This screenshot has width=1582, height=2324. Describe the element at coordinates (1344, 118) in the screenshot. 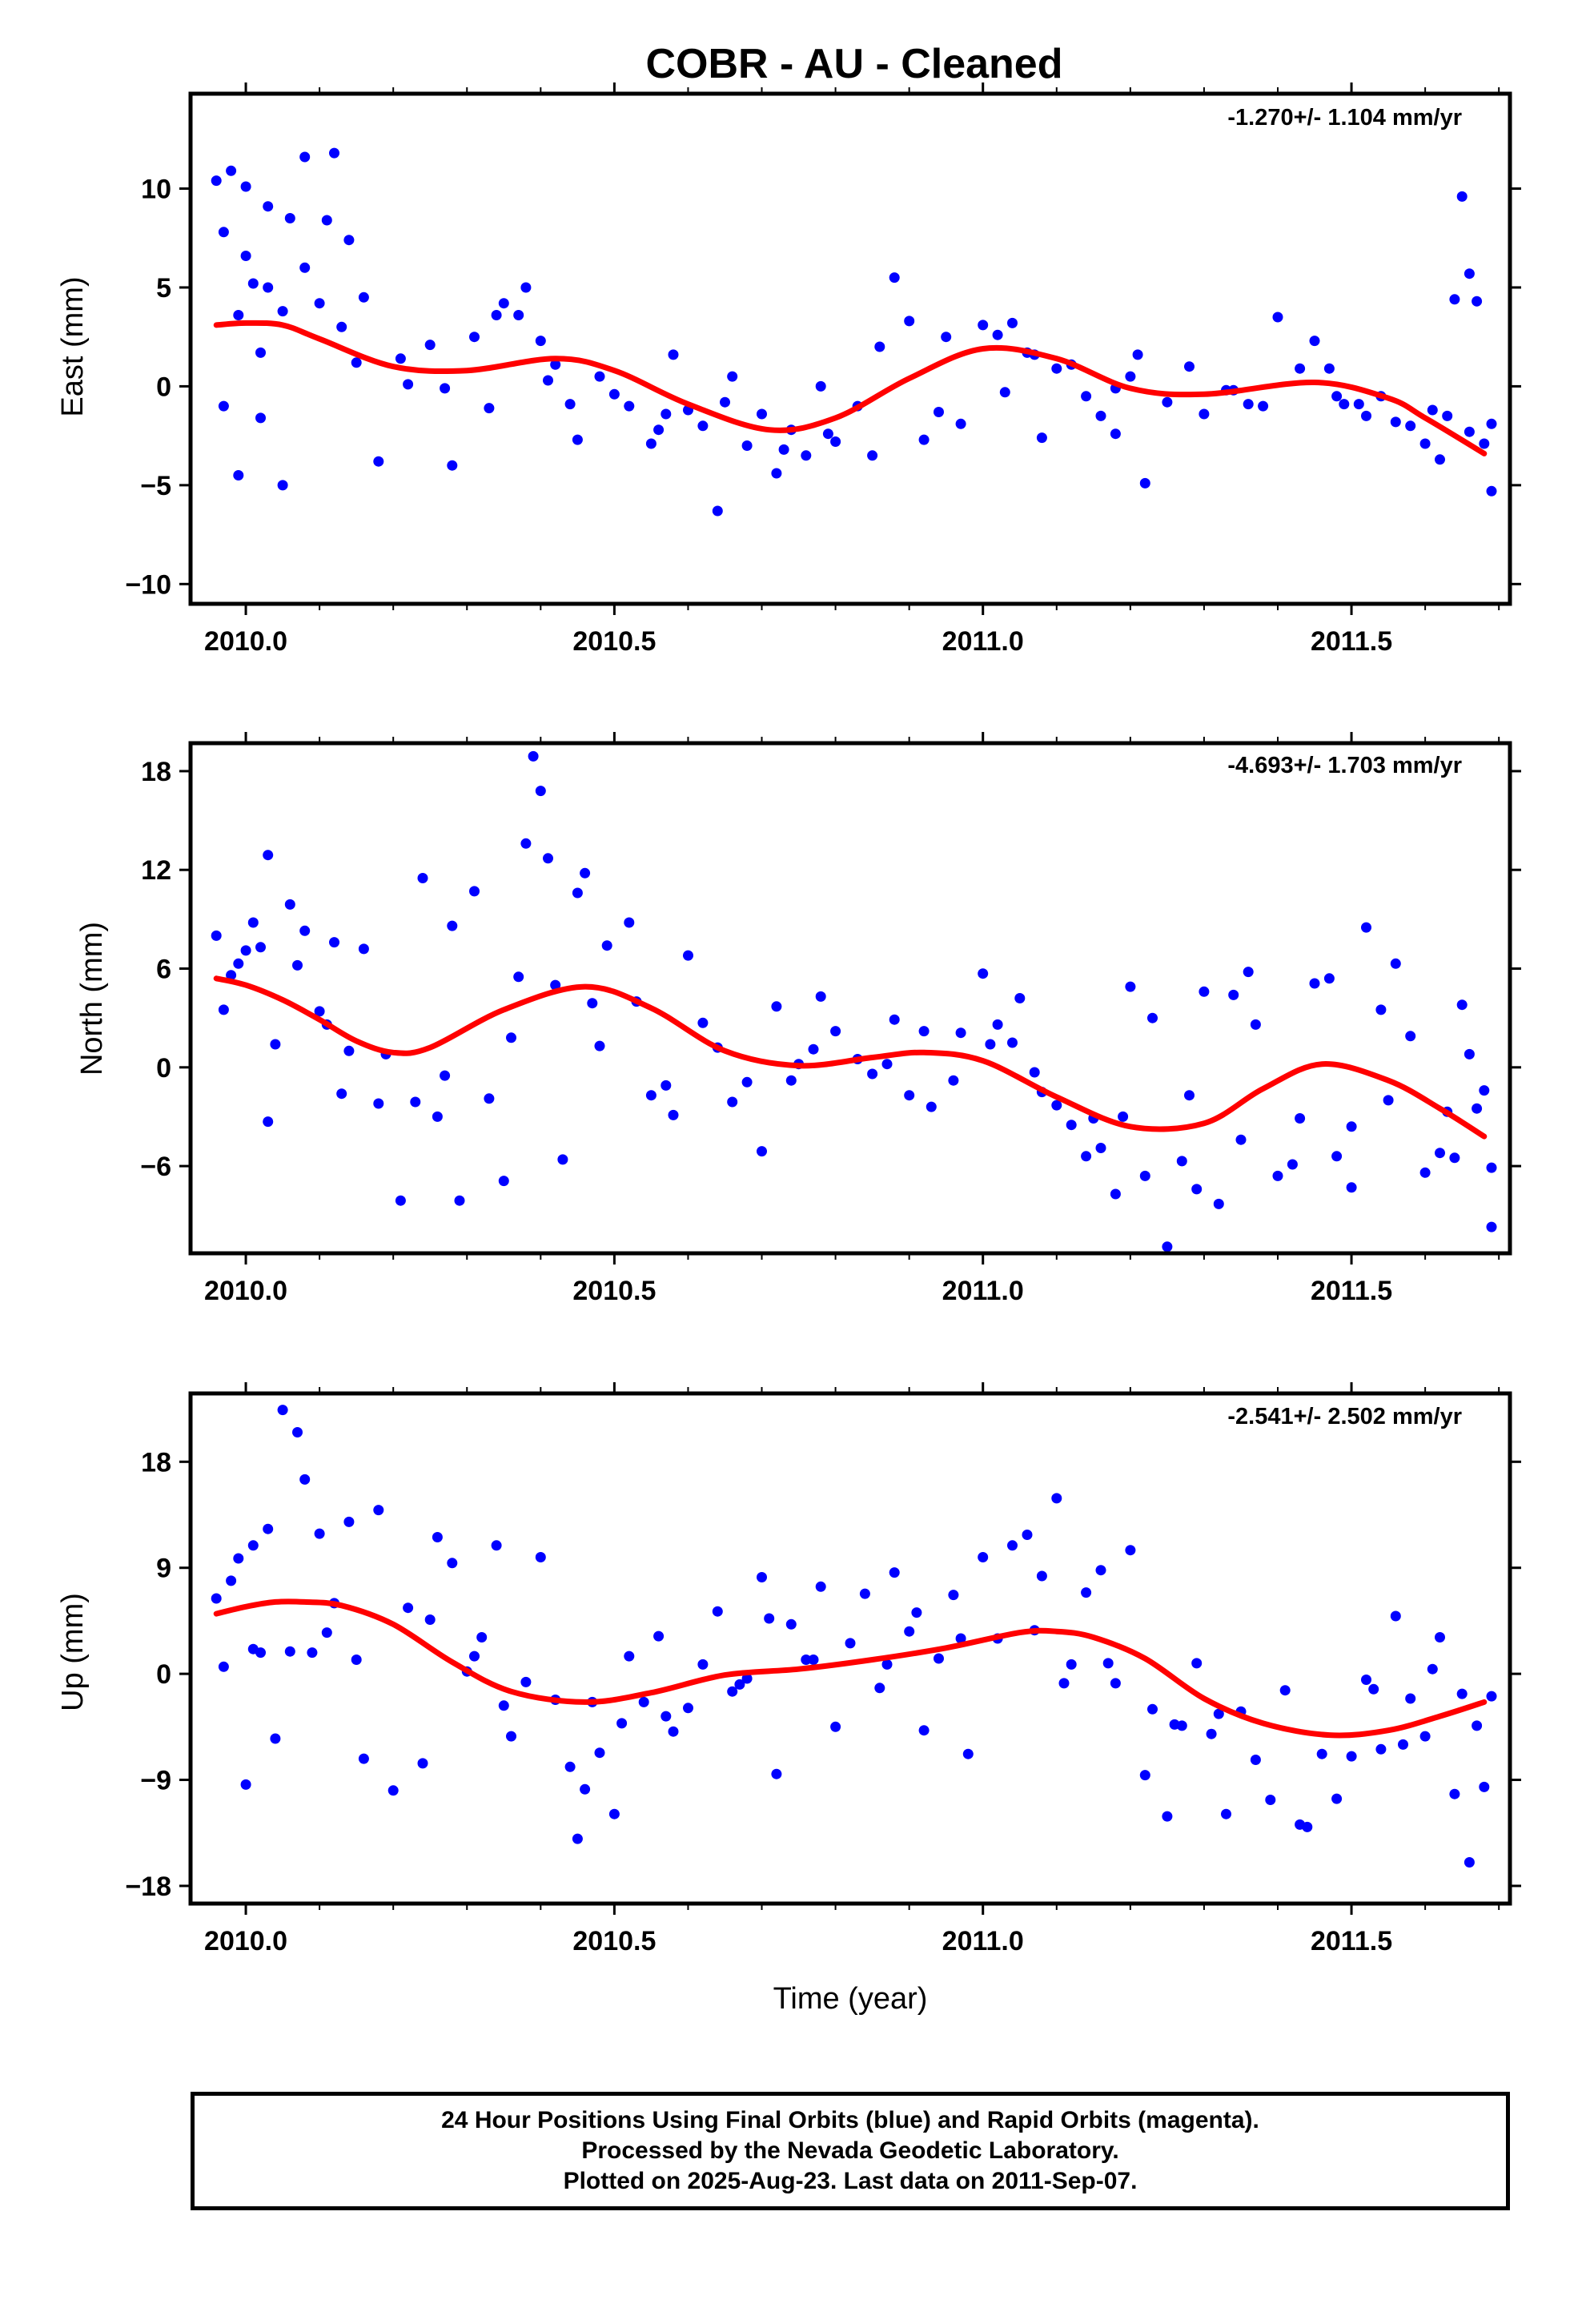

I see `rate-label-east: -1.270+/- 1.104 mm/yr` at that location.